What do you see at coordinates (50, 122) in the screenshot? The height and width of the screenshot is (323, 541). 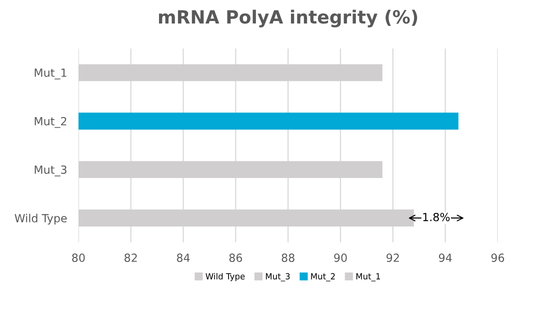 I see `y-tick-label: Mut_2` at bounding box center [50, 122].